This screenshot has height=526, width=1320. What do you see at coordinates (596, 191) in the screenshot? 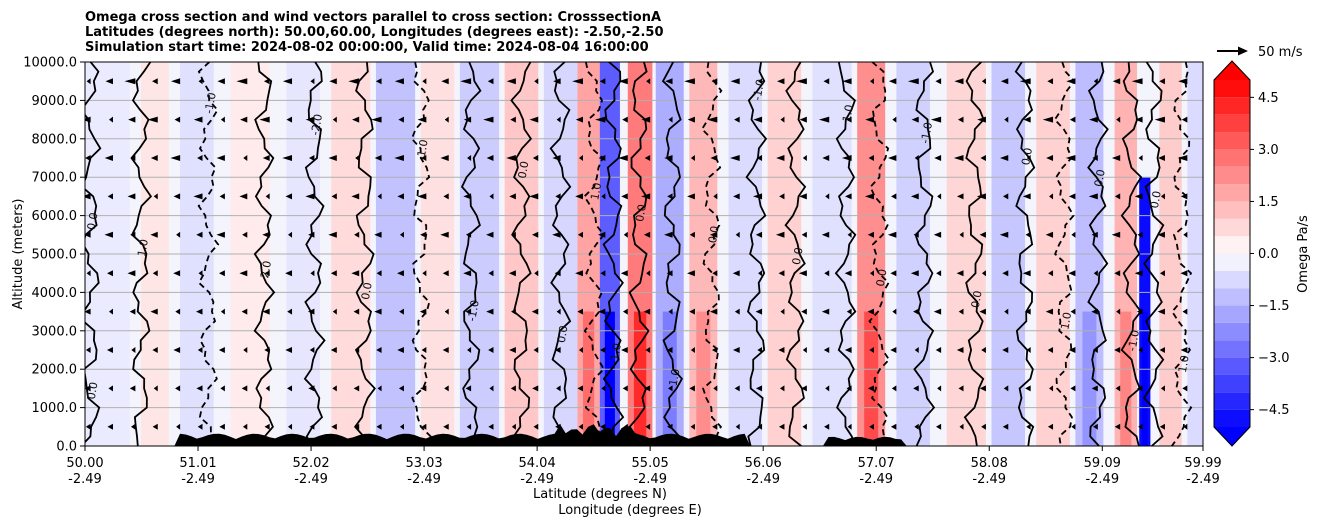
I see `contour-label-10: 1.0` at bounding box center [596, 191].